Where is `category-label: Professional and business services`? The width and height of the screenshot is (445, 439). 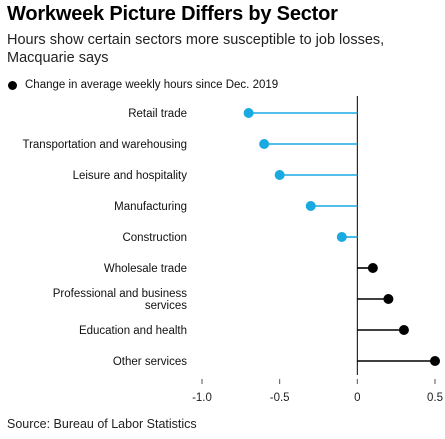
category-label: Professional and business services is located at coordinates (120, 300).